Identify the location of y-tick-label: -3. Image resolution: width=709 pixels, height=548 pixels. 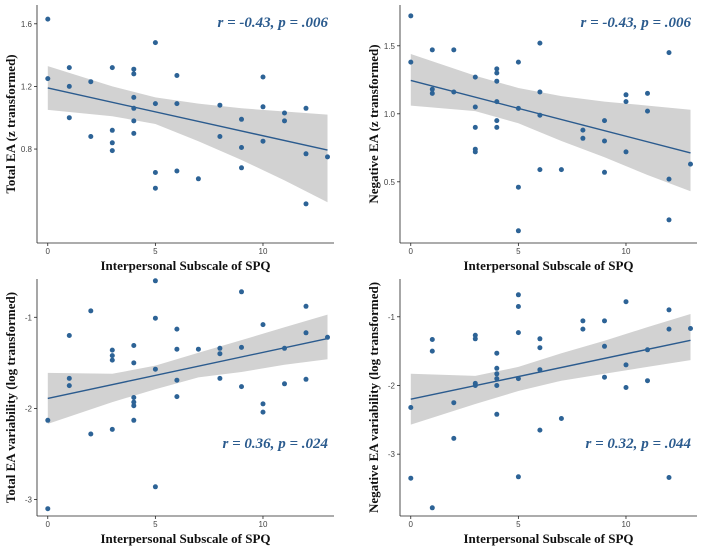
(29, 500).